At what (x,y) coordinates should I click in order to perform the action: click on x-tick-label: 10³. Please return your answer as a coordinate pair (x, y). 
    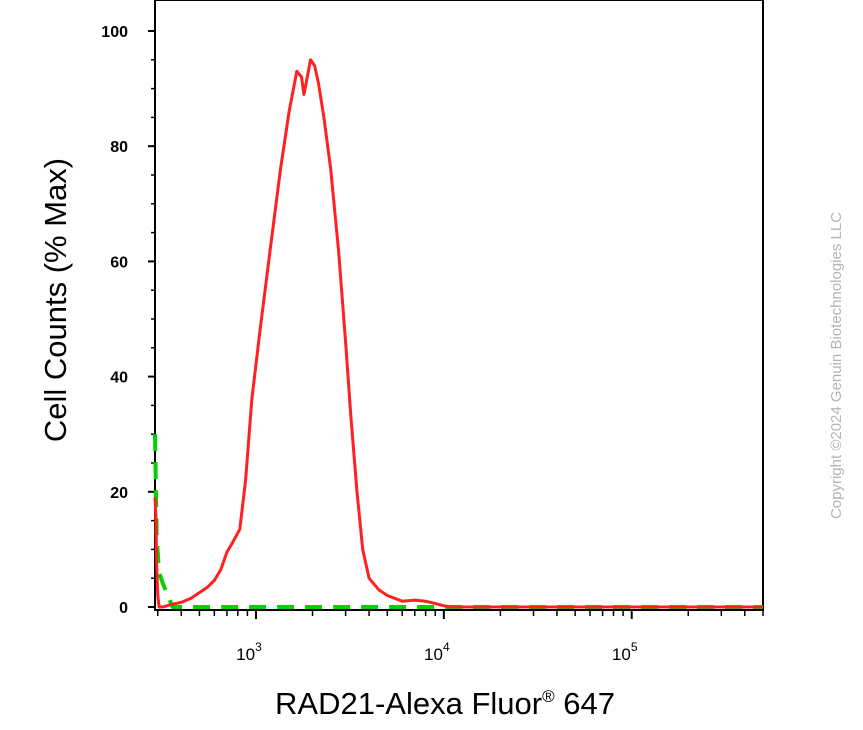
    Looking at the image, I should click on (249, 652).